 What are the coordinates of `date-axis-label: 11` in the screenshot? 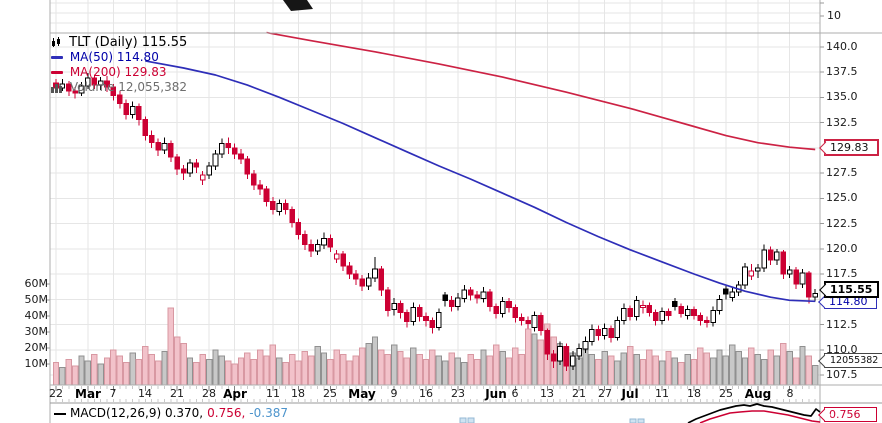 It's located at (273, 393).